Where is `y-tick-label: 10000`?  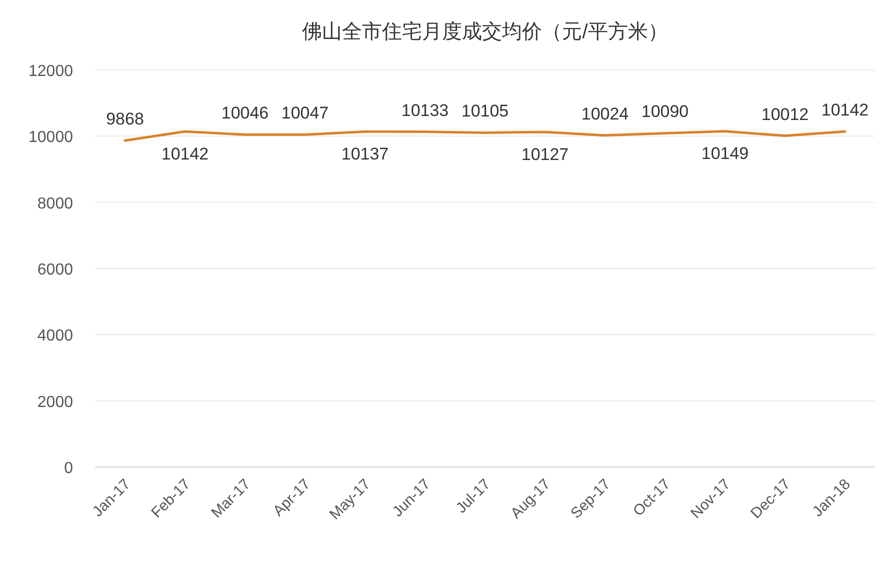 y-tick-label: 10000 is located at coordinates (51, 137).